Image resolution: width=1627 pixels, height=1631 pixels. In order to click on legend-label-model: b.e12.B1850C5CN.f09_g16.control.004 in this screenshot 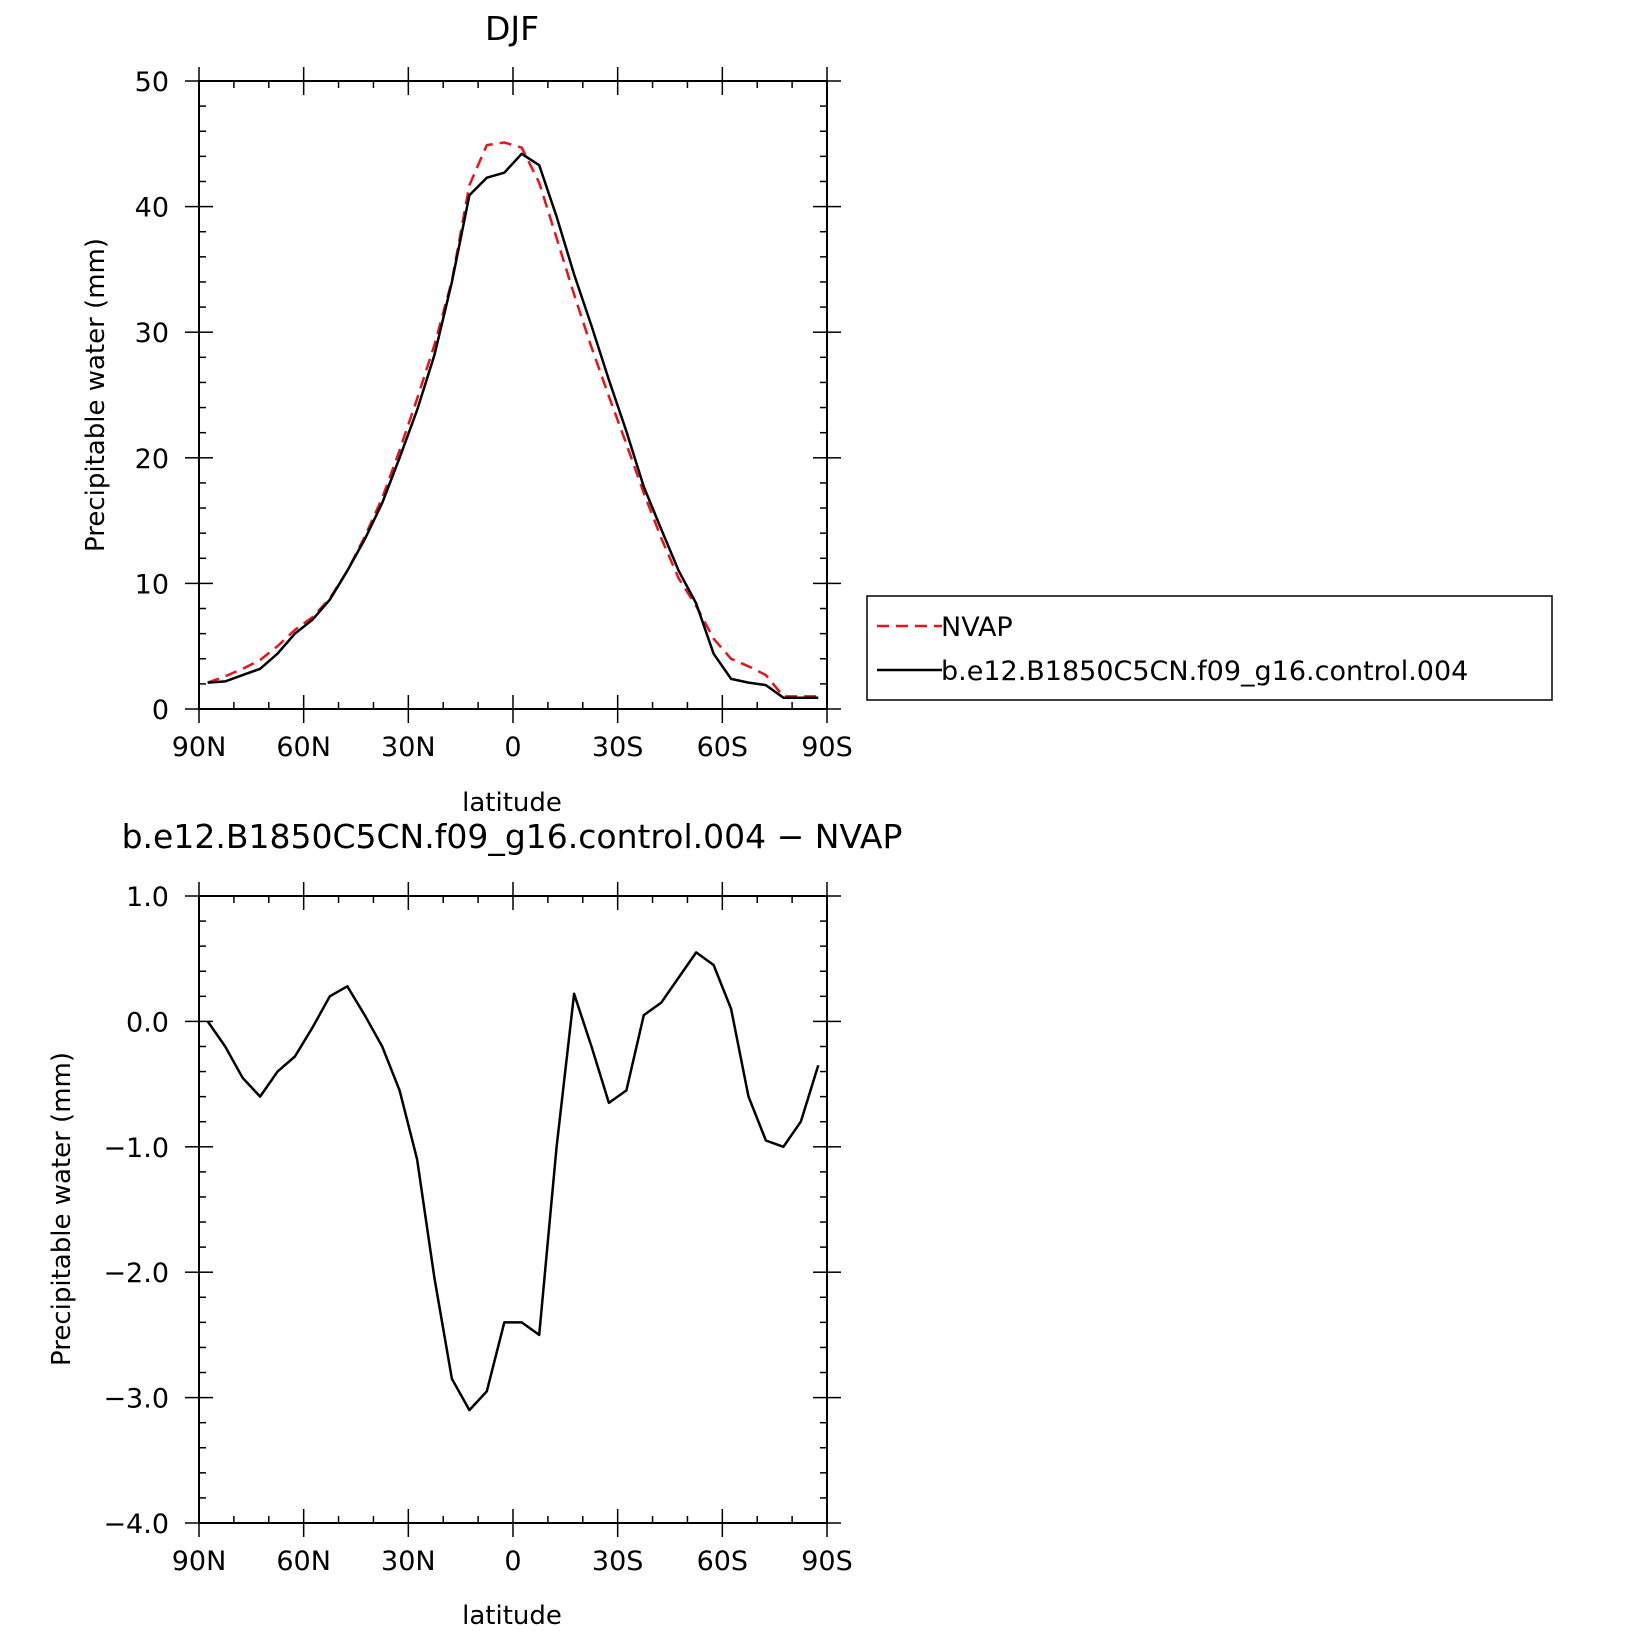, I will do `click(1204, 671)`.